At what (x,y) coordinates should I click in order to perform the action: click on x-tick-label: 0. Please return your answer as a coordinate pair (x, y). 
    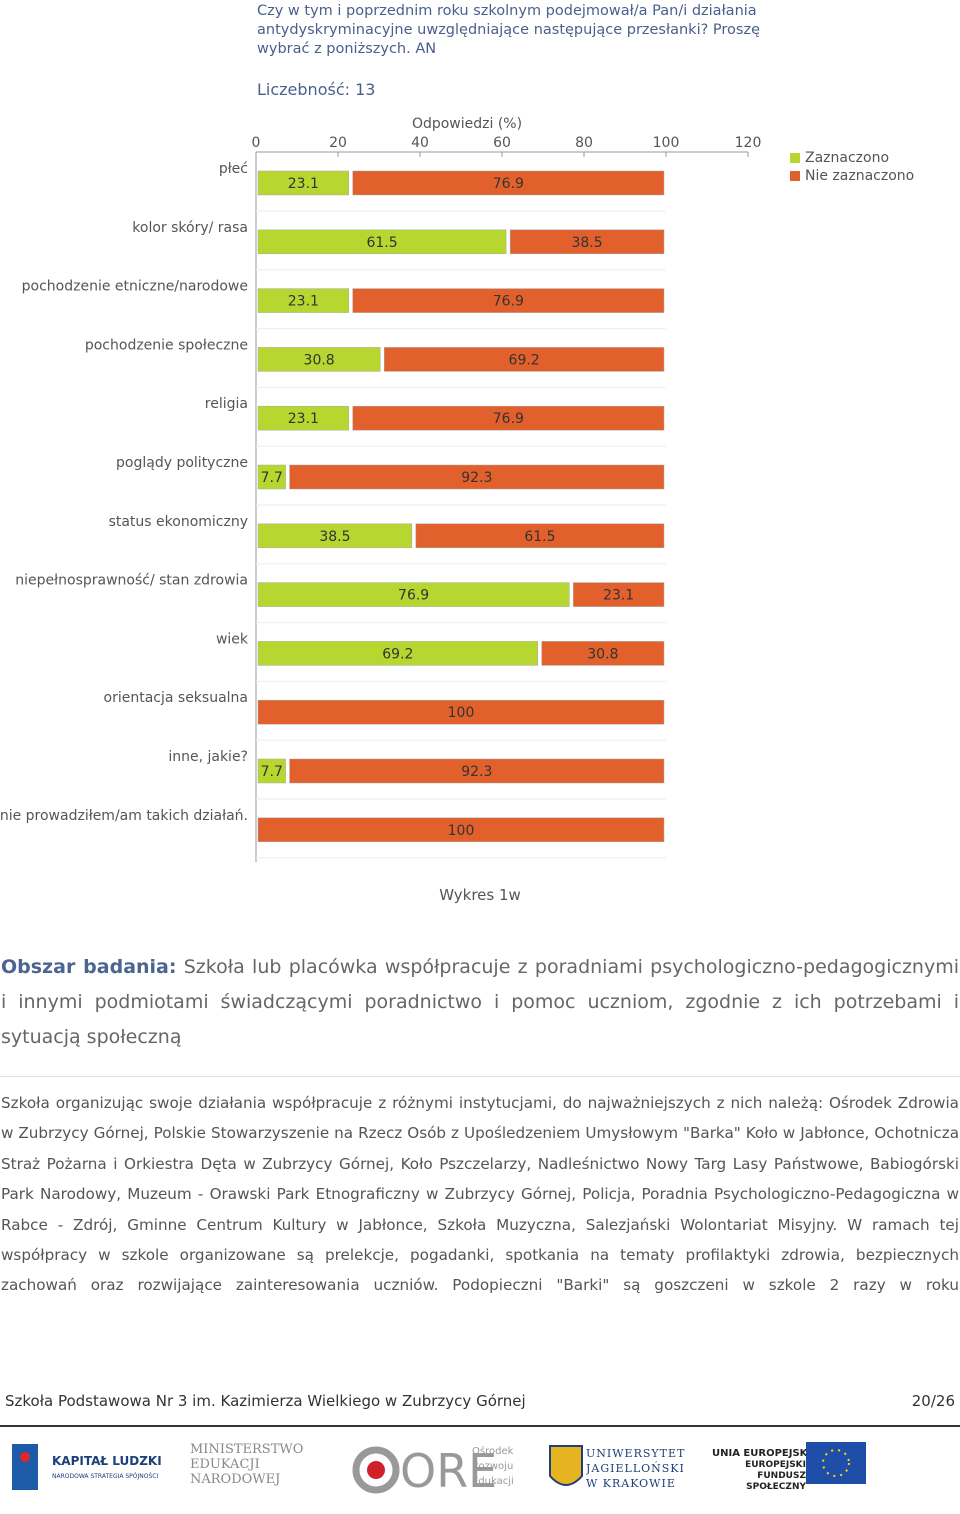
    Looking at the image, I should click on (256, 143).